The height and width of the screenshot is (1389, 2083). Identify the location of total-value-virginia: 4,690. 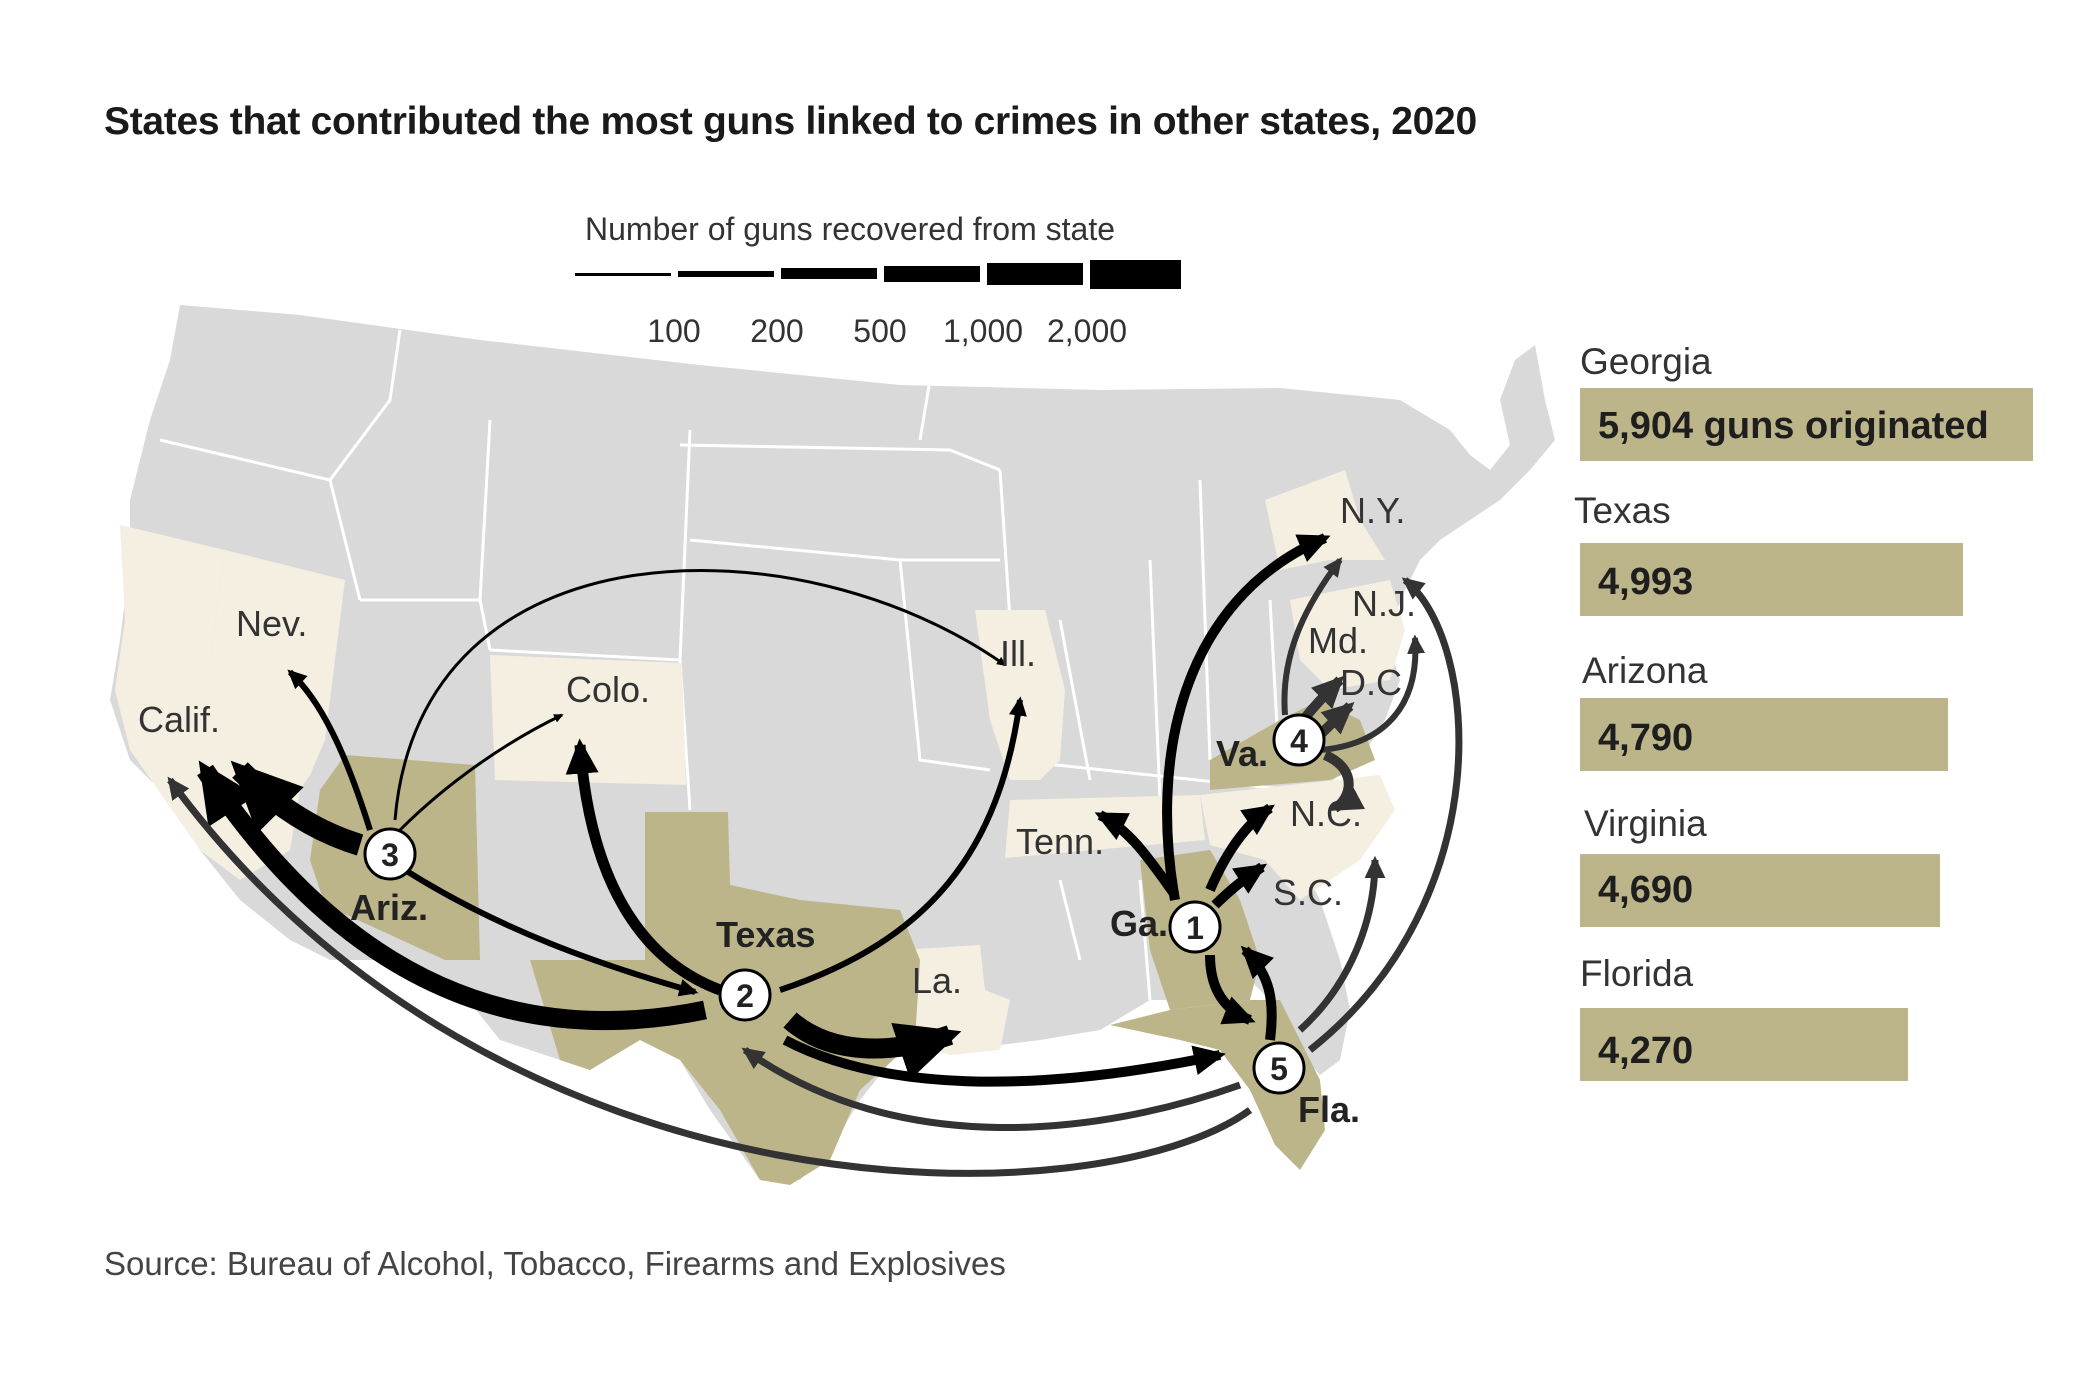
(1645, 890).